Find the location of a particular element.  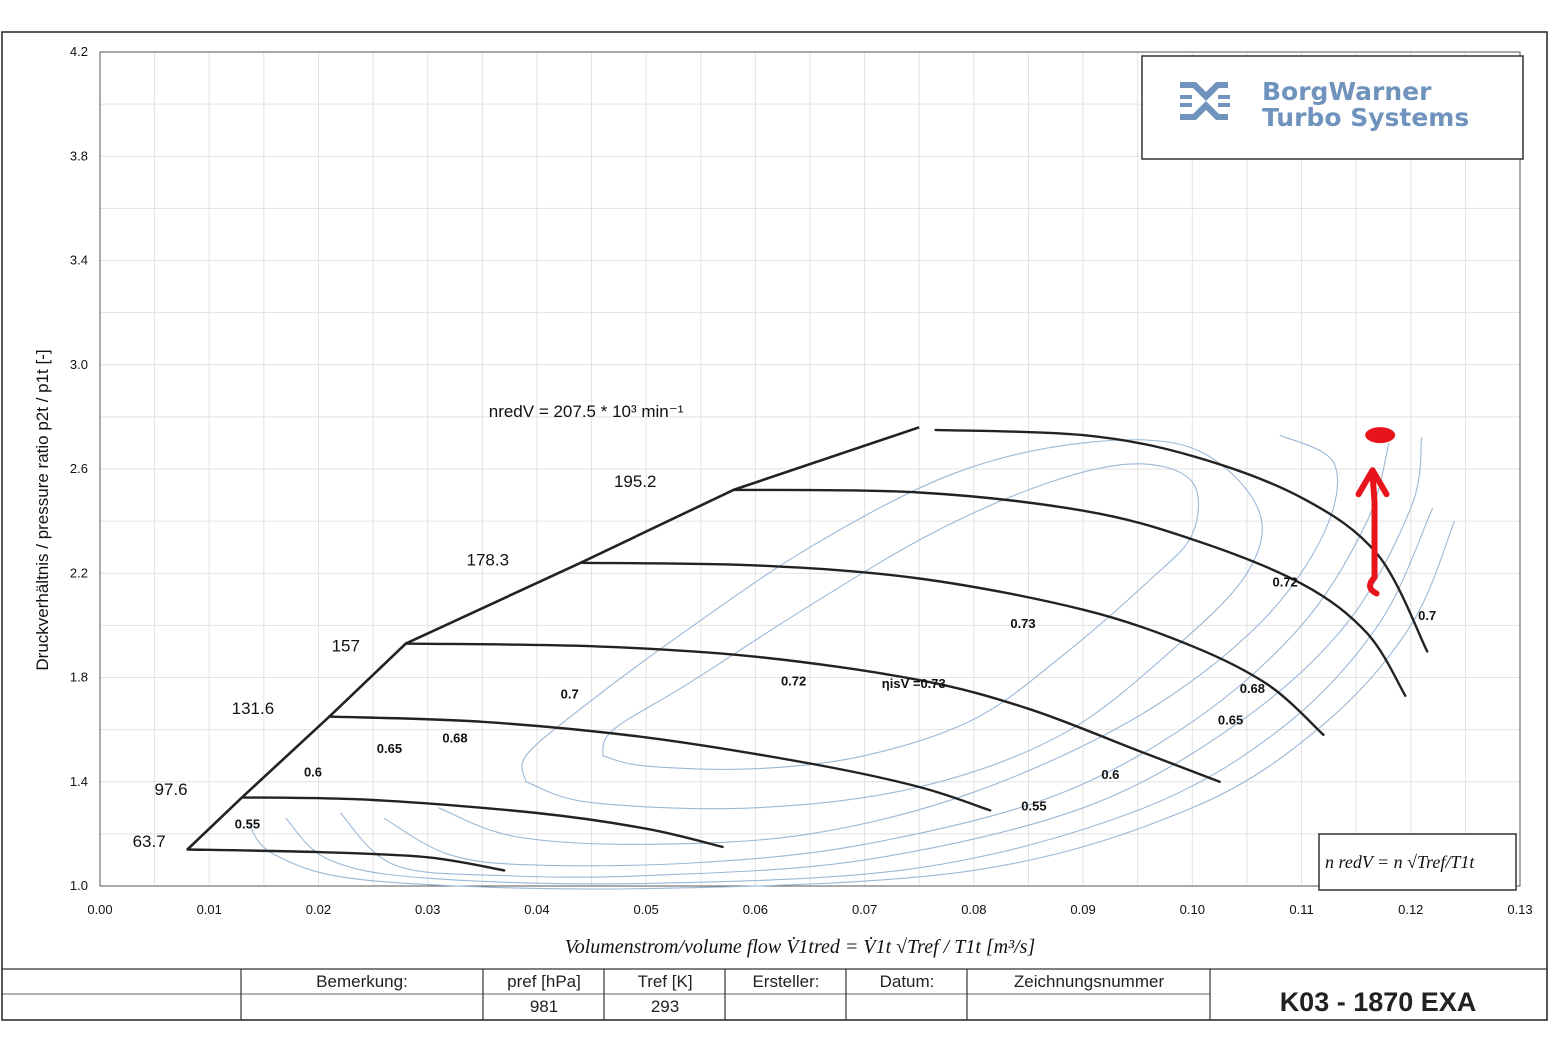

efficiency-label: 0.73 is located at coordinates (1022, 623).